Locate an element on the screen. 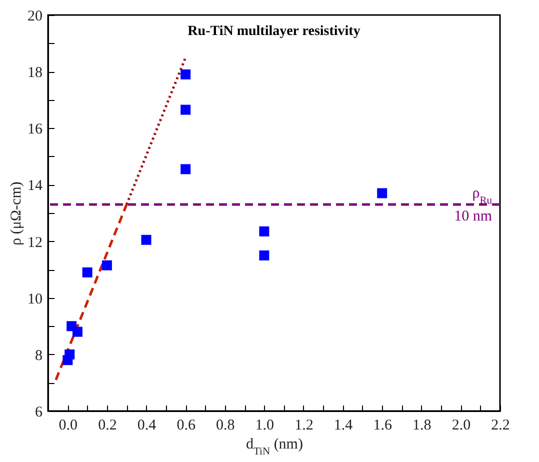  x-tick-label: 1.0 is located at coordinates (264, 426).